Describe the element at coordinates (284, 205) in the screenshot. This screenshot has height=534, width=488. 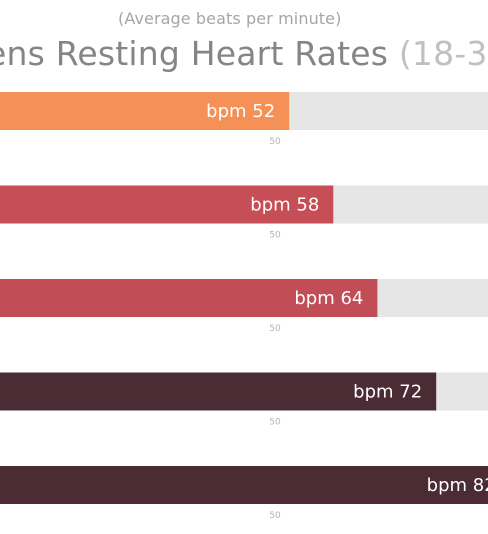
I see `bar-value-label: bpm 58` at that location.